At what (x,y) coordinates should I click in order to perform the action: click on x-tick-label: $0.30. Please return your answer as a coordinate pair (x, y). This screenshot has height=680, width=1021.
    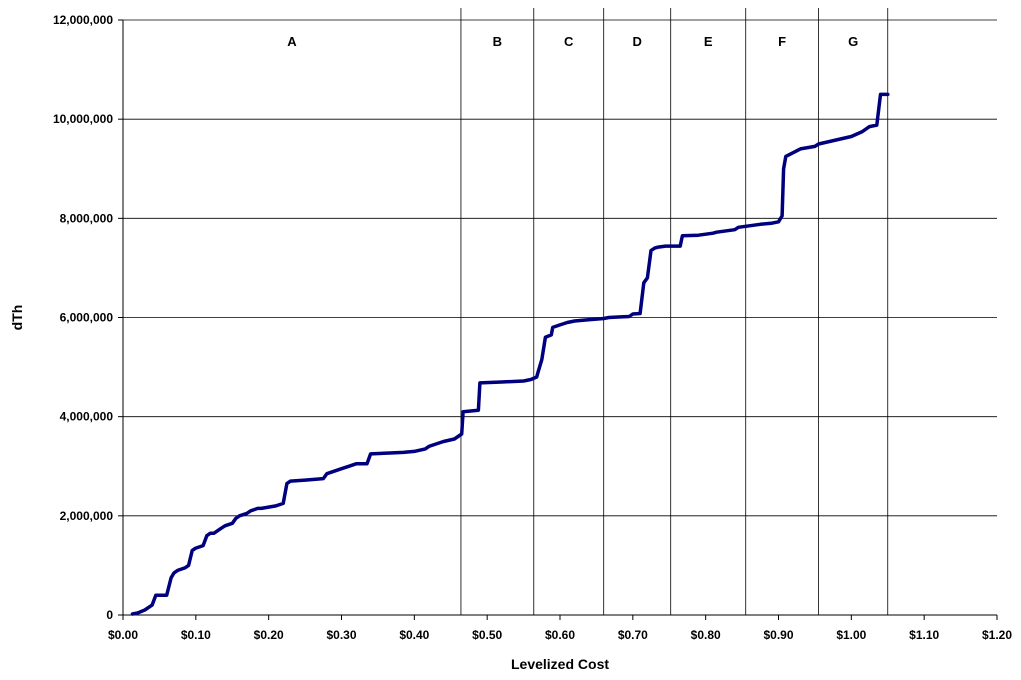
    Looking at the image, I should click on (341, 635).